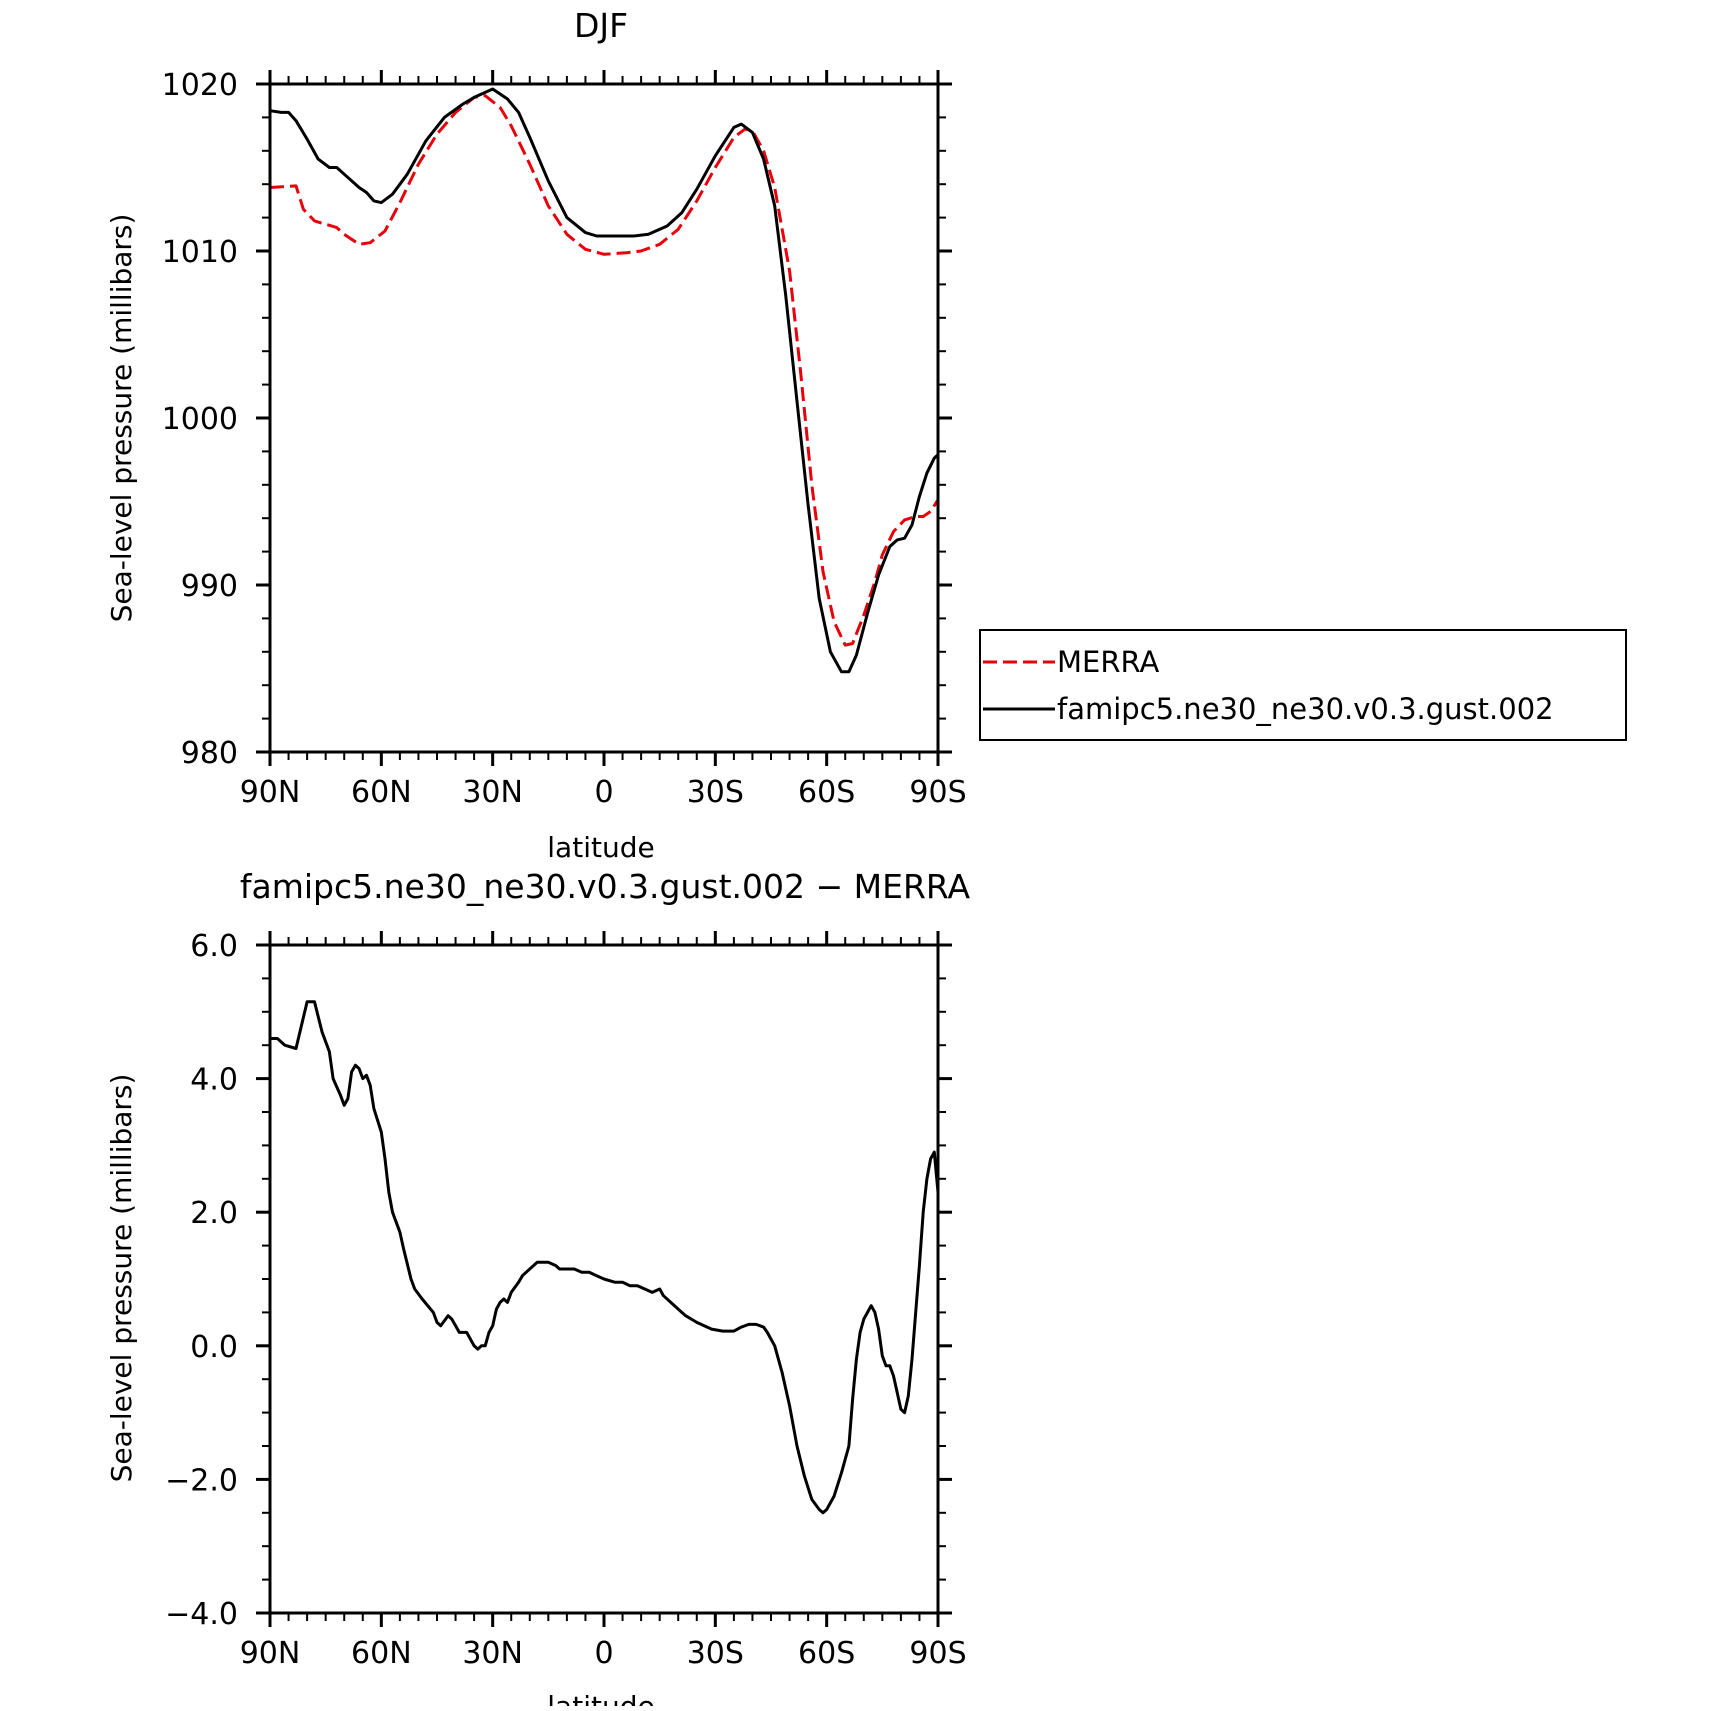 The image size is (1710, 1711). What do you see at coordinates (1108, 662) in the screenshot?
I see `legend-label-merra: MERRA` at bounding box center [1108, 662].